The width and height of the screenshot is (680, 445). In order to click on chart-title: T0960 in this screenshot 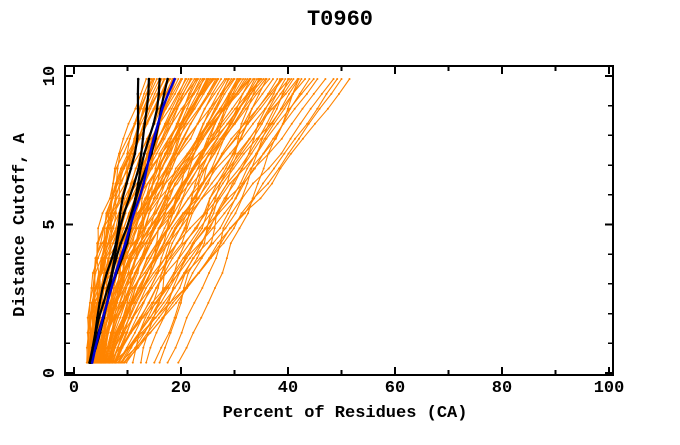, I will do `click(340, 19)`.